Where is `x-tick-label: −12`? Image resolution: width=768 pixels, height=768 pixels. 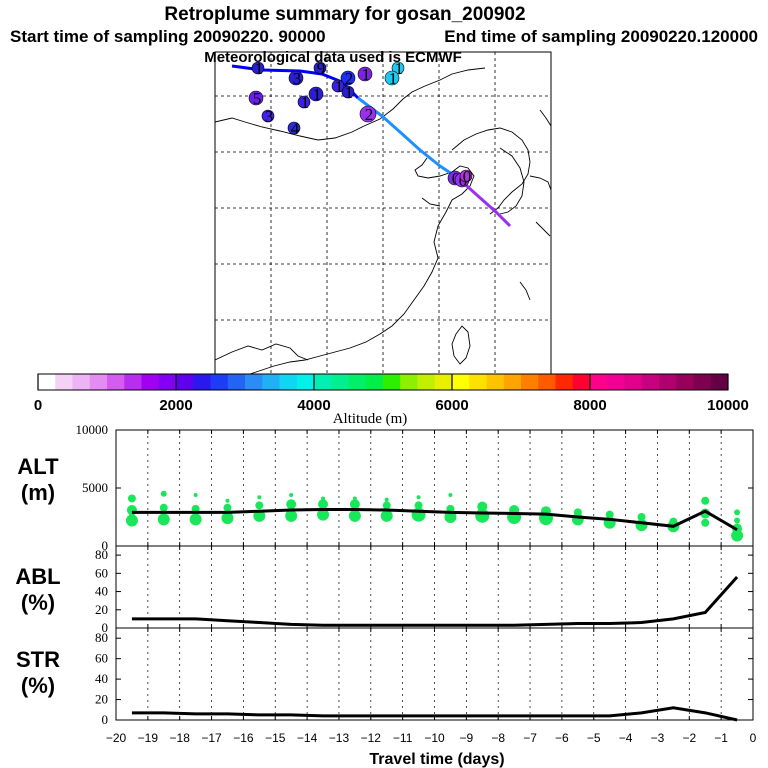
x-tick-label: −12 is located at coordinates (371, 738).